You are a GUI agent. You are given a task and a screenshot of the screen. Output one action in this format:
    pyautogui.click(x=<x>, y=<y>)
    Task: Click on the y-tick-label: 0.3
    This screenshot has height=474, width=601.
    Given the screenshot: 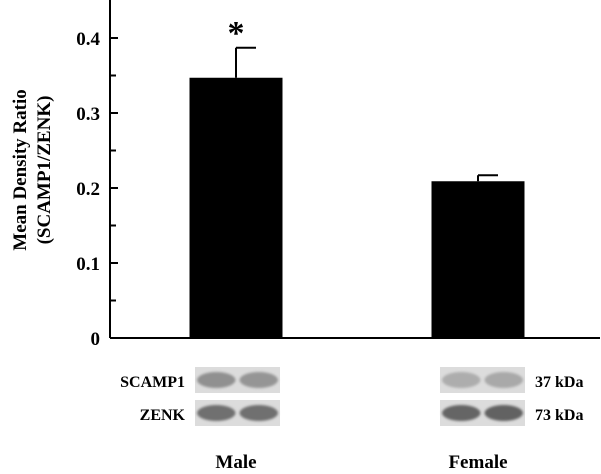 What is the action you would take?
    pyautogui.click(x=88, y=114)
    